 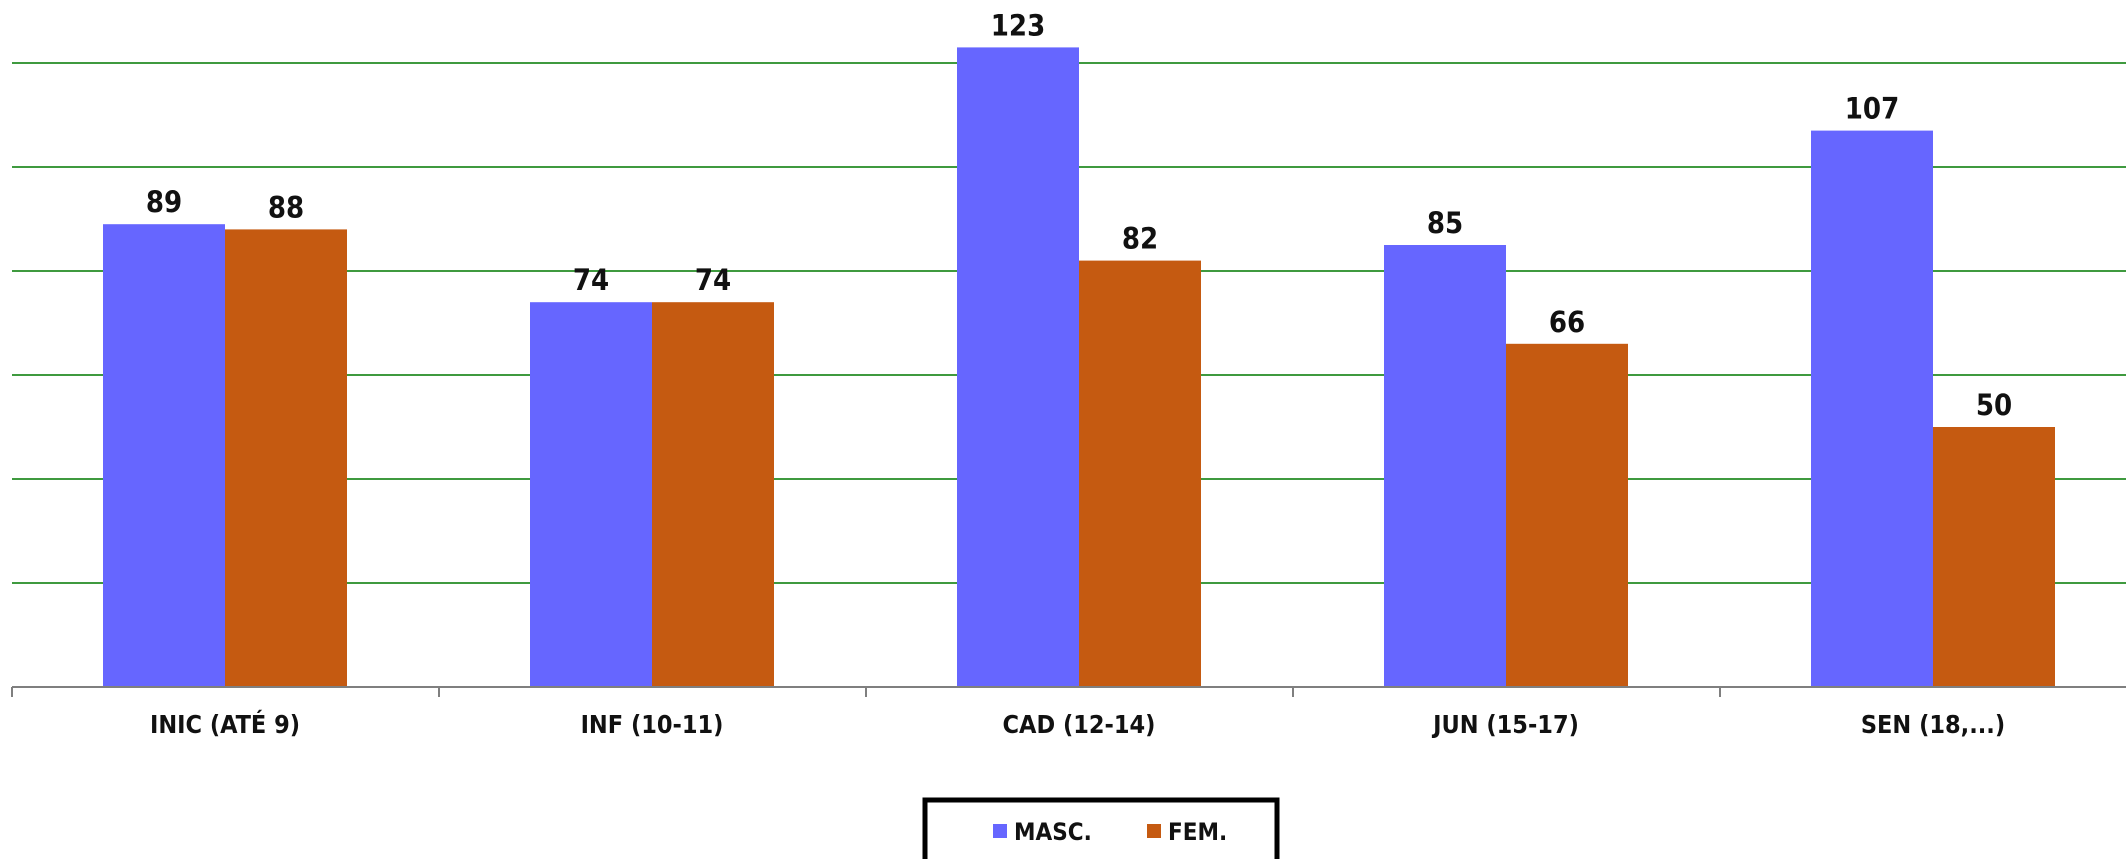 I want to click on category-label: CAD (12-14), so click(x=1079, y=724).